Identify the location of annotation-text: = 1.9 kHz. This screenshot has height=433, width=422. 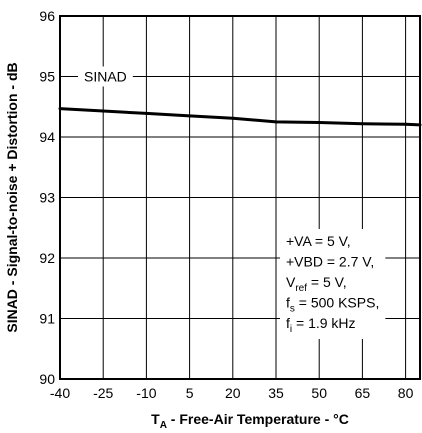
(323, 323).